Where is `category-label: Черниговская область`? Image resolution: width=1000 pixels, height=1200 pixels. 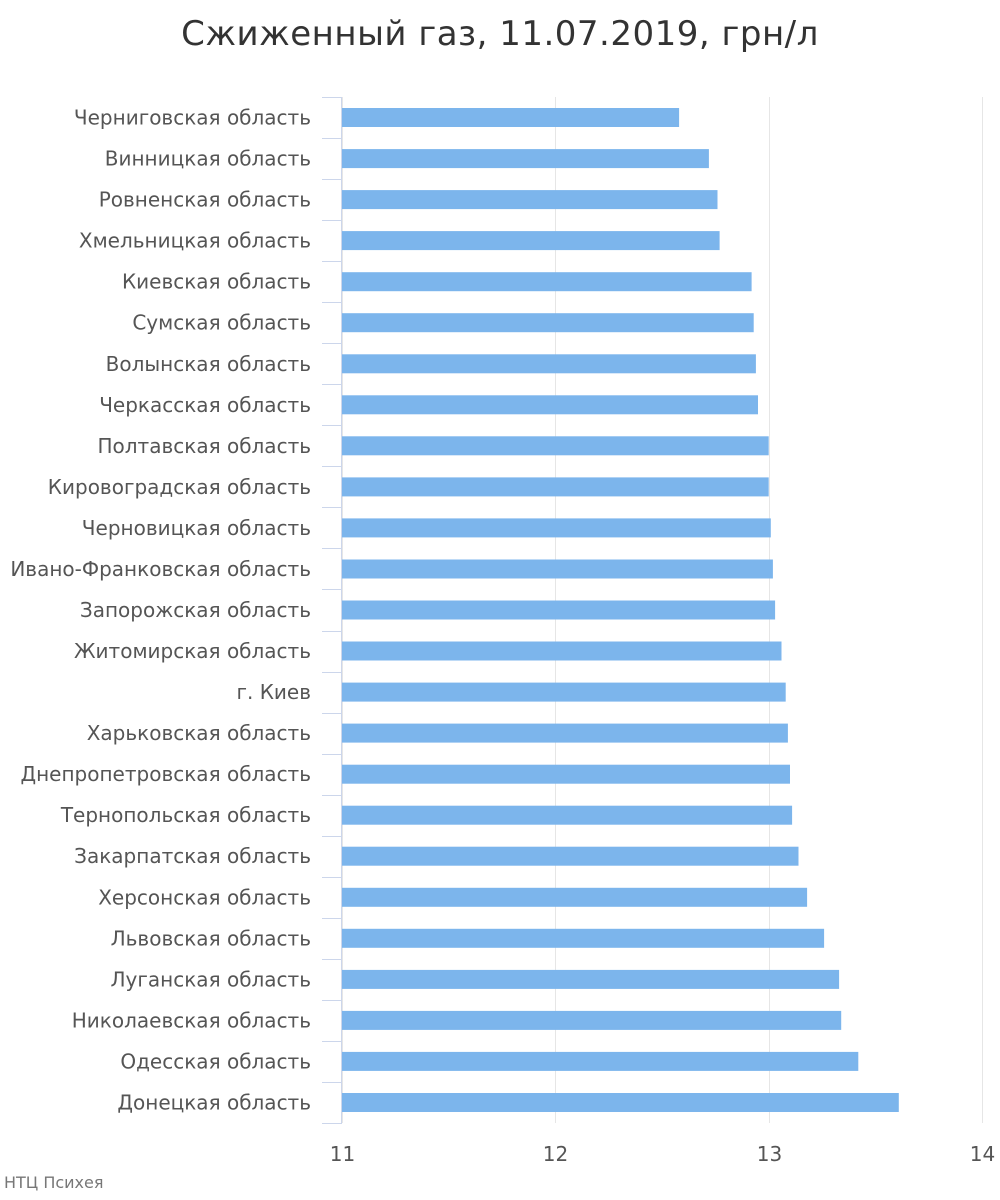
category-label: Черниговская область is located at coordinates (192, 118).